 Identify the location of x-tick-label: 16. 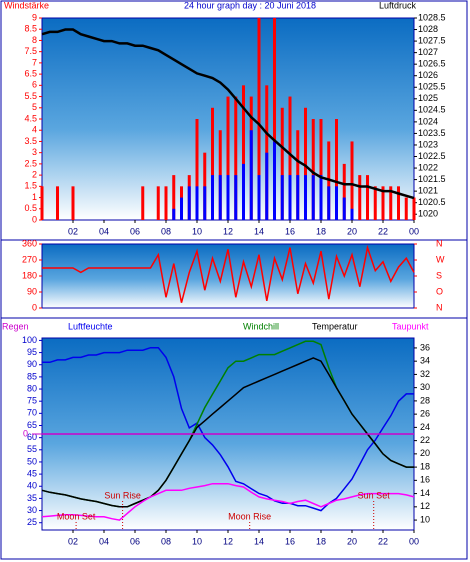
(290, 541).